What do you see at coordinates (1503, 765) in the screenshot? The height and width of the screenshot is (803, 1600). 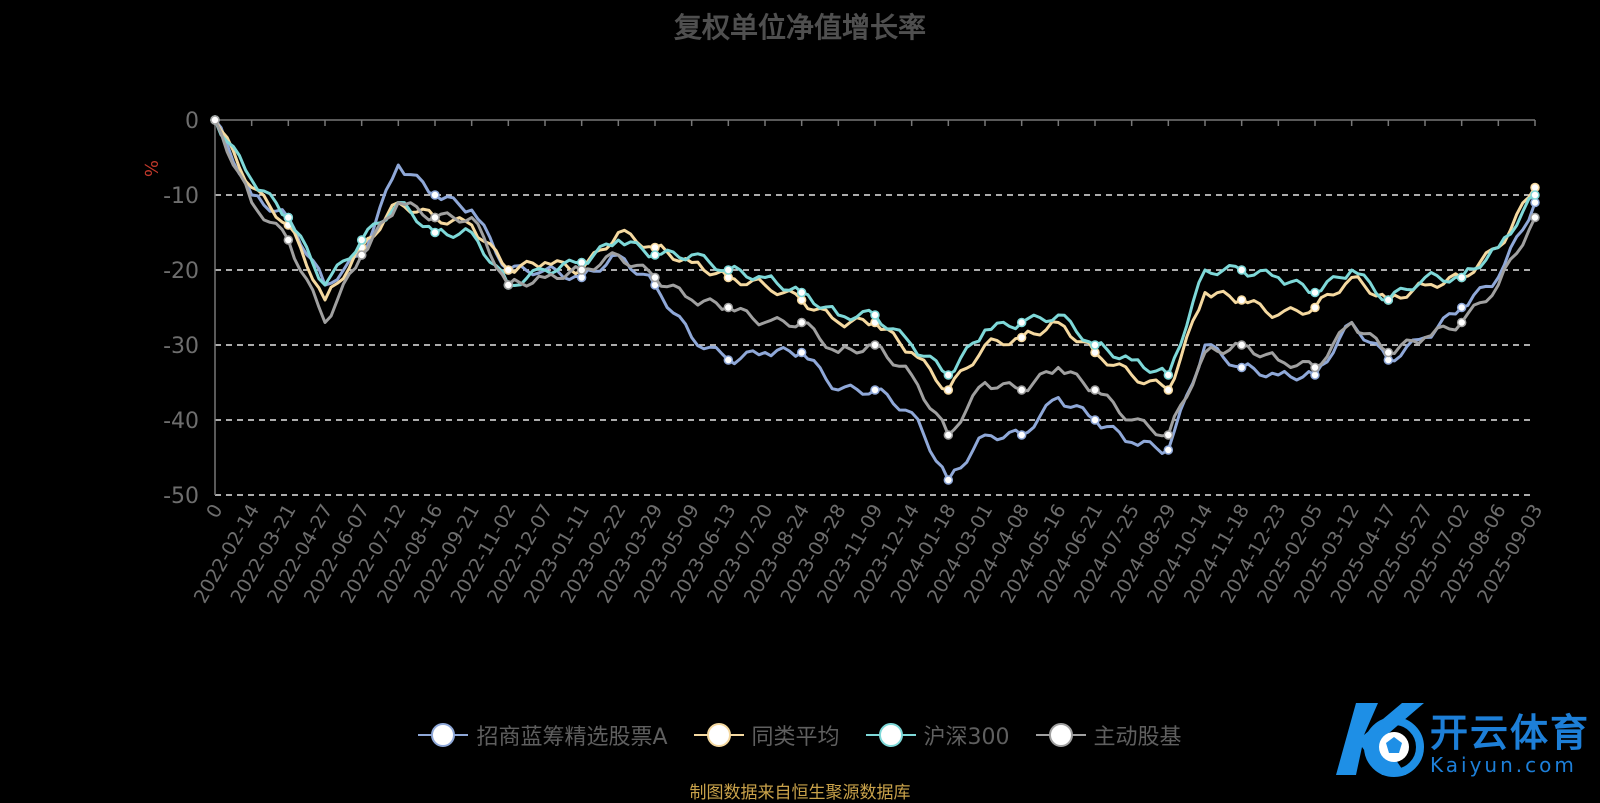 I see `logo-subtext: Kaiyun.com` at bounding box center [1503, 765].